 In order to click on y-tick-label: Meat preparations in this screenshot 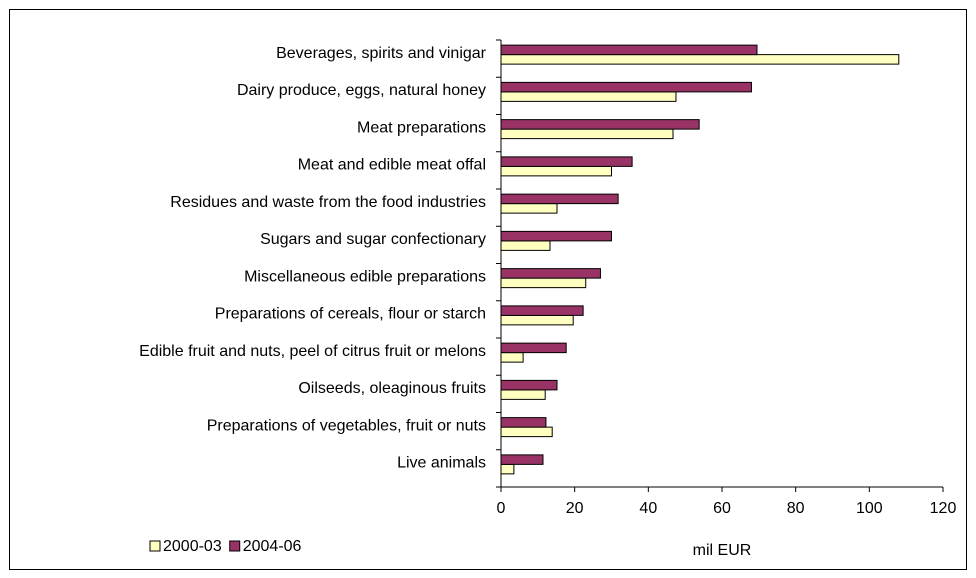, I will do `click(421, 127)`.